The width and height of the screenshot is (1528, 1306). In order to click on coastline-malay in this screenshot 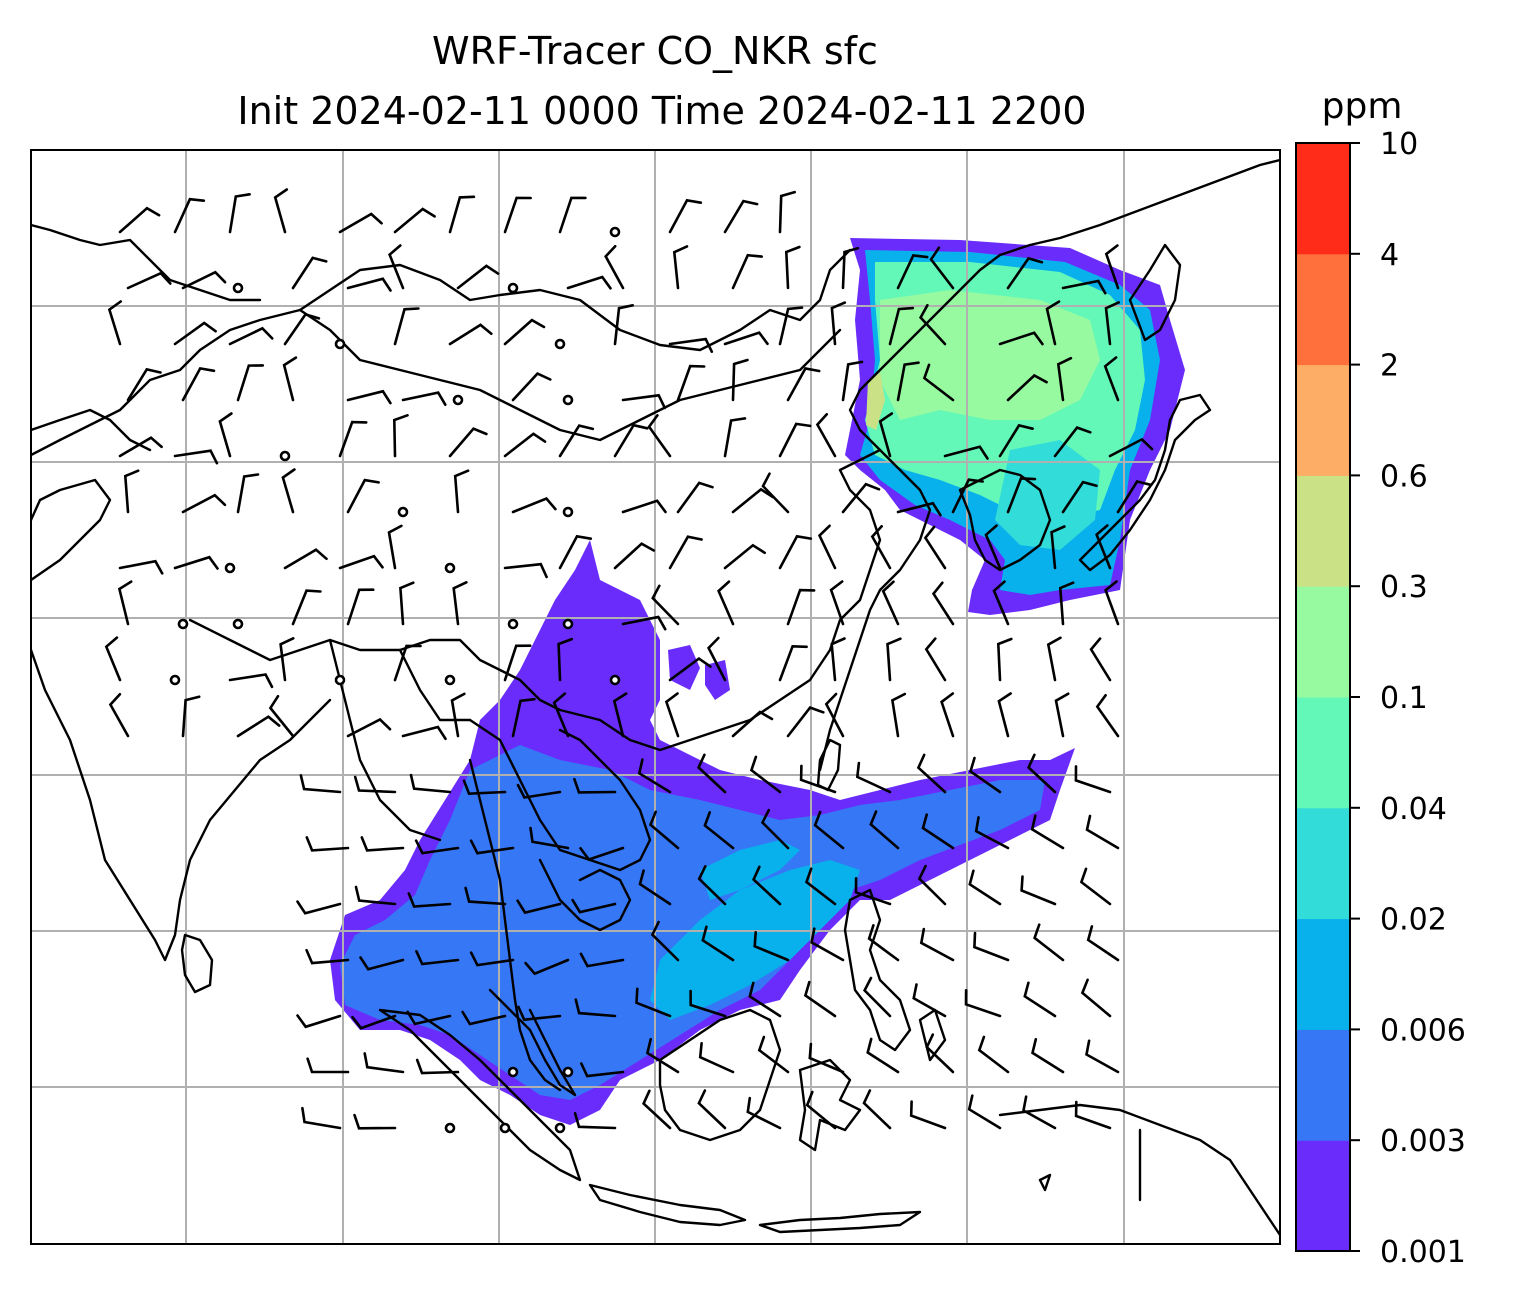, I will do `click(532, 1042)`.